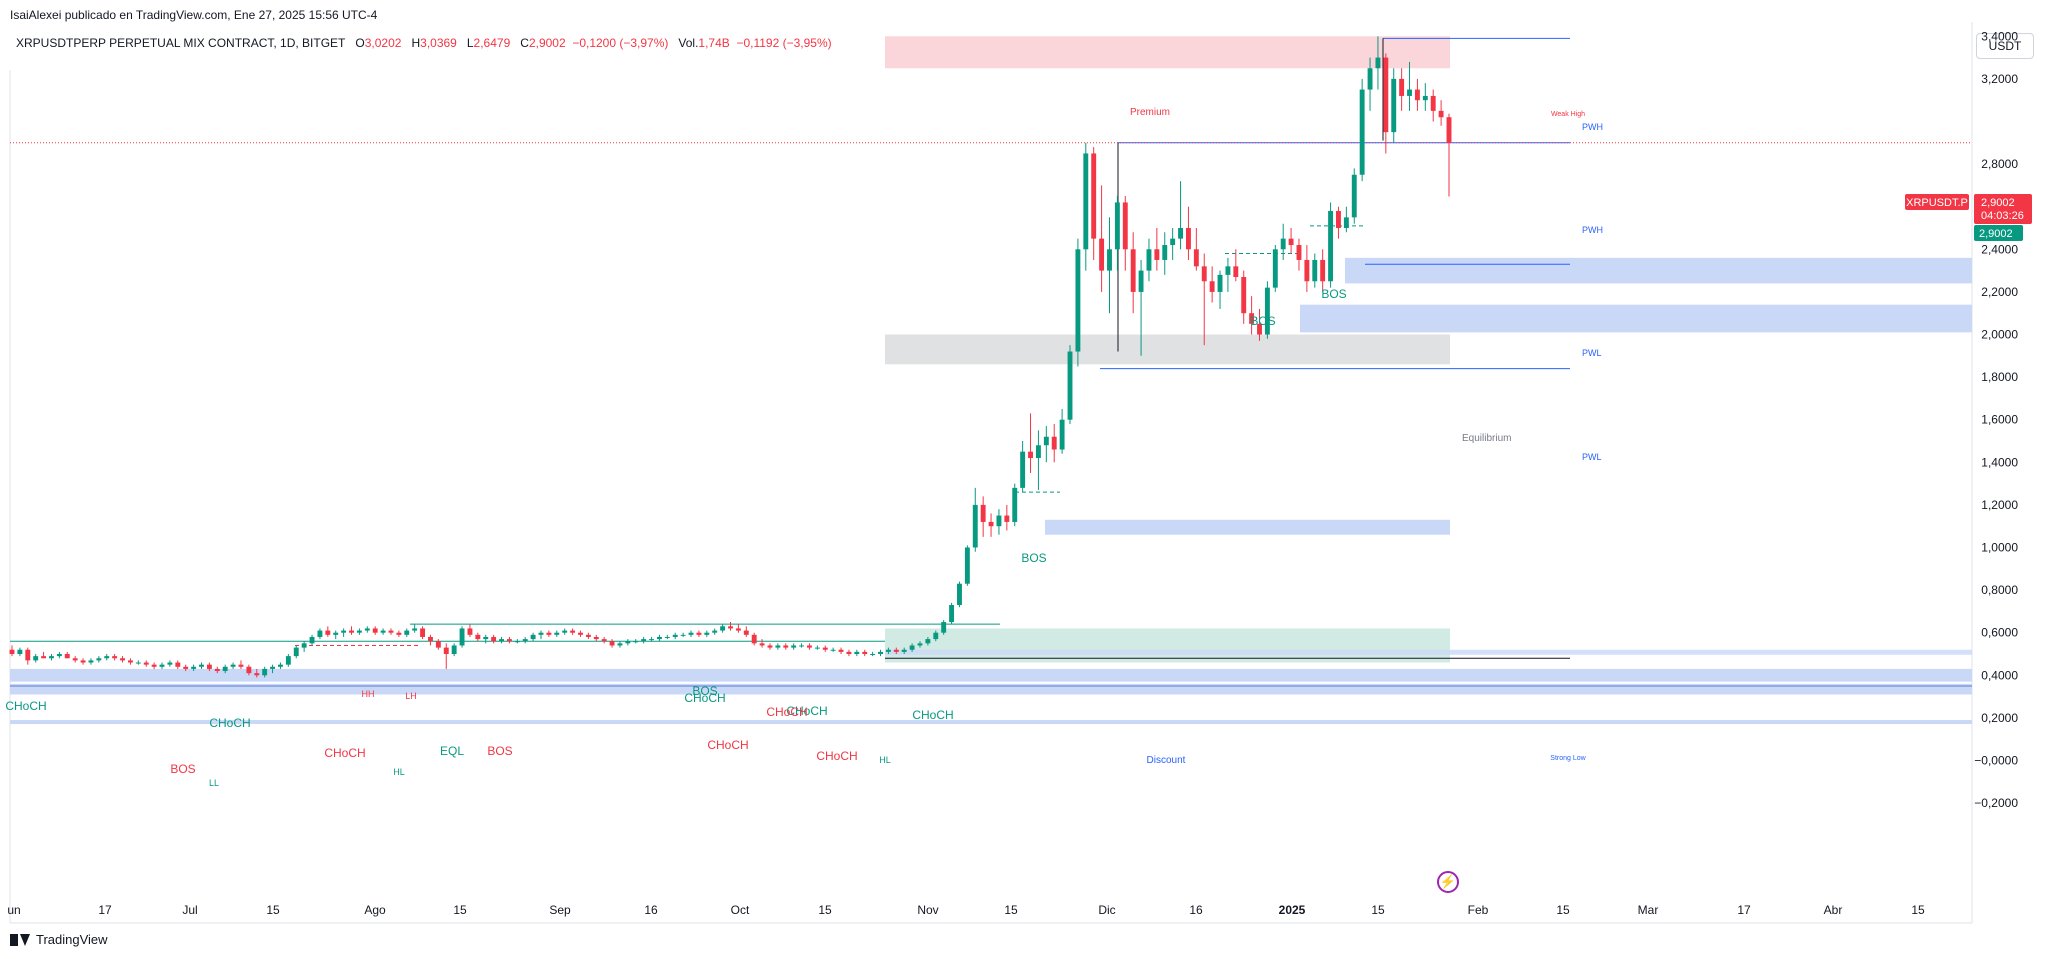  Describe the element at coordinates (399, 772) in the screenshot. I see `hl-label-1: HL` at that location.